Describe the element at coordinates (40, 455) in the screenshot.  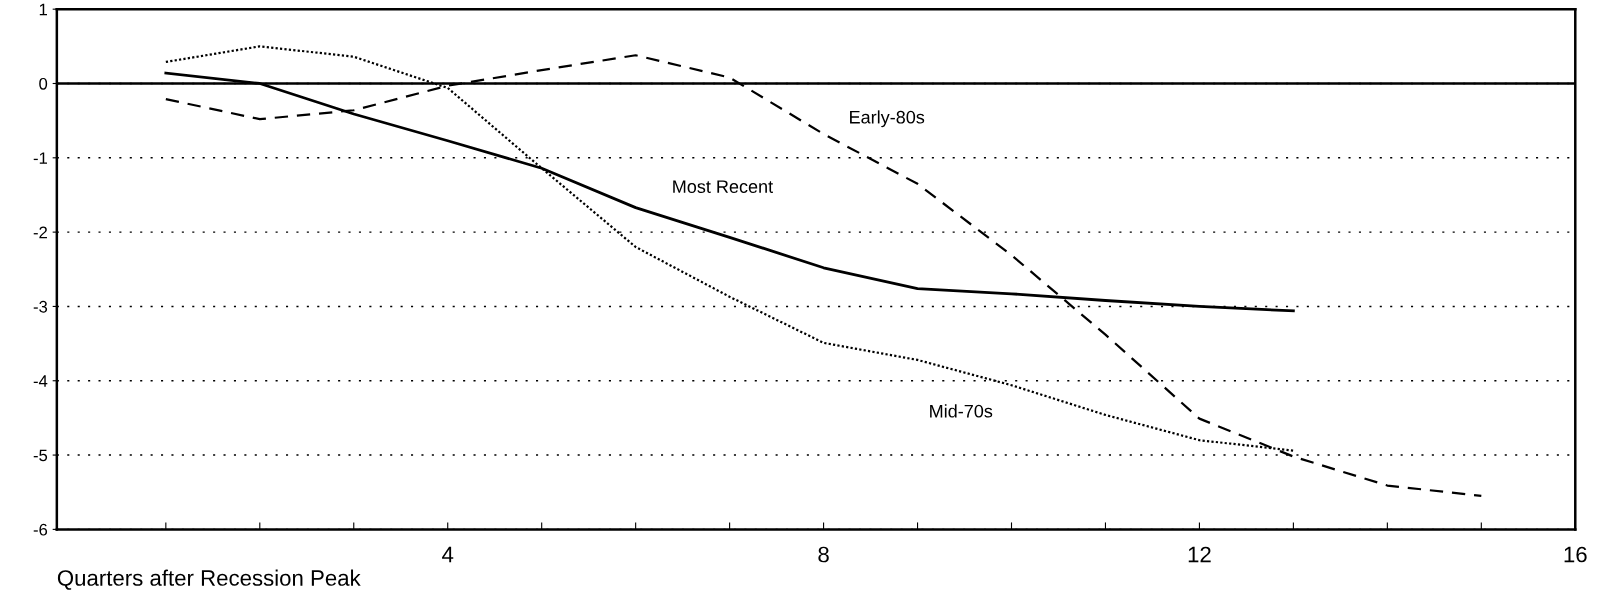
I see `y-tick-label: -5` at that location.